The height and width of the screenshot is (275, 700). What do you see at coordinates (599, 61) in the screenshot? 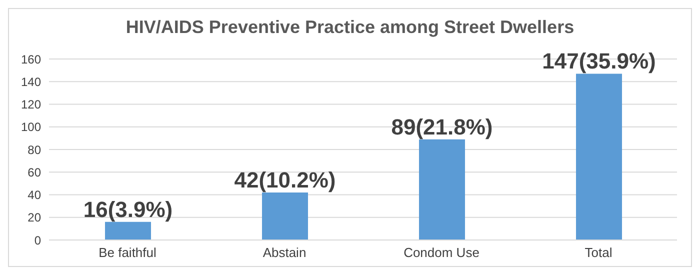
I see `data-label: 147(35.9%)` at bounding box center [599, 61].